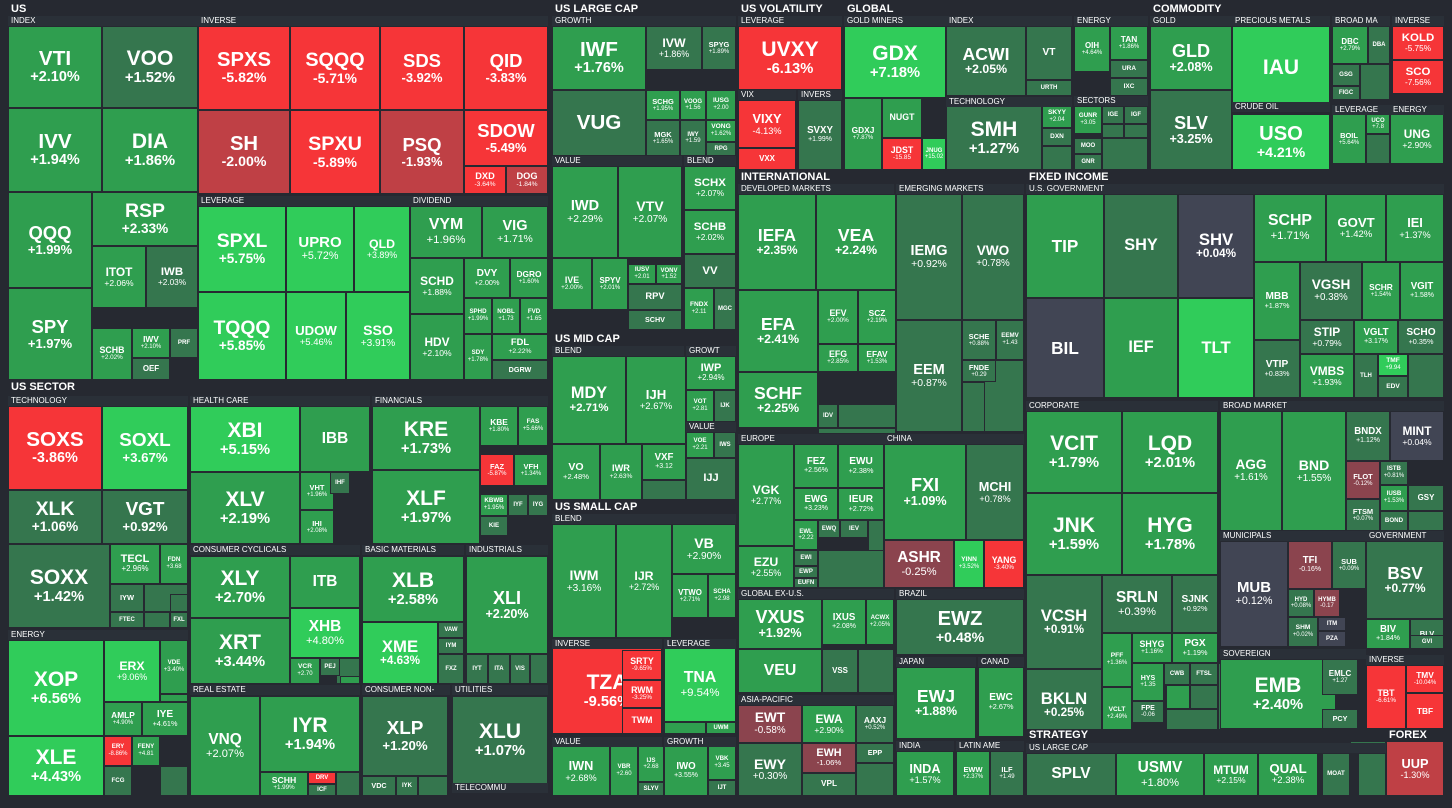  What do you see at coordinates (50, 334) in the screenshot?
I see `etf-tile-spy: SPY +1.97%` at bounding box center [50, 334].